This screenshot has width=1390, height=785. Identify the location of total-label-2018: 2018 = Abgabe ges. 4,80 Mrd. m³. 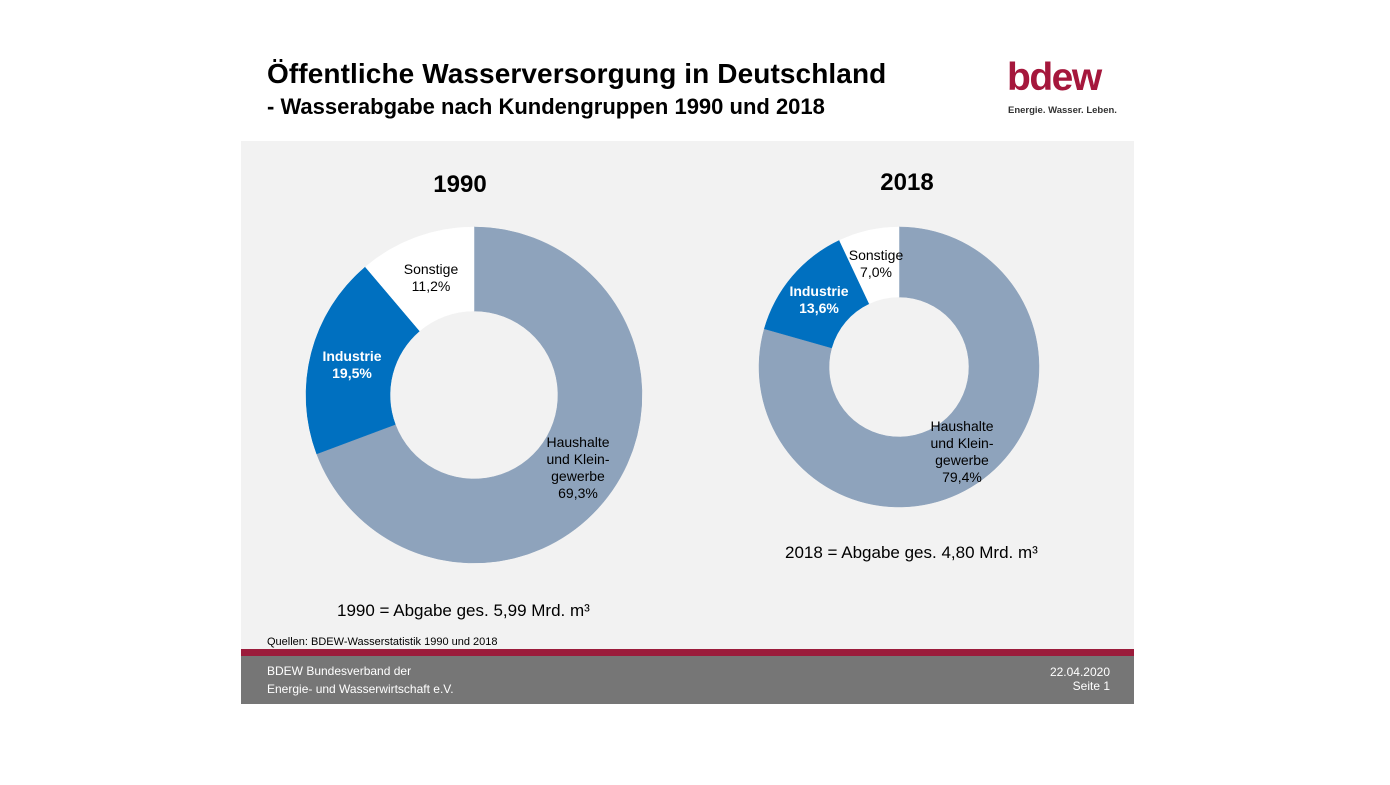
(911, 552).